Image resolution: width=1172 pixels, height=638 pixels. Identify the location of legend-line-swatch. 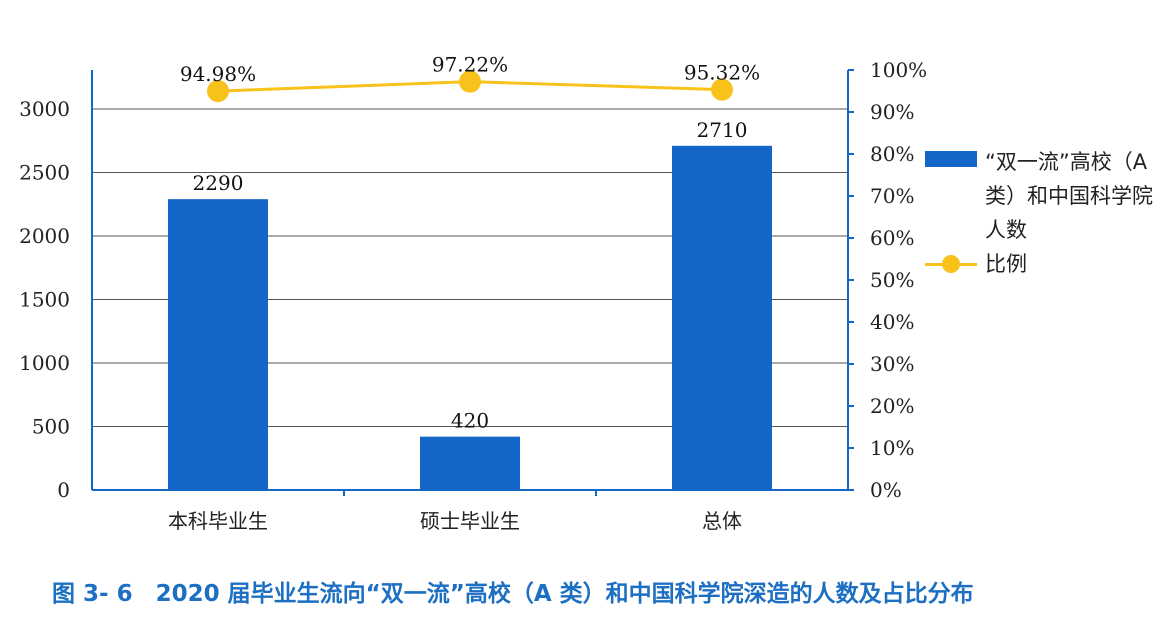
(951, 264).